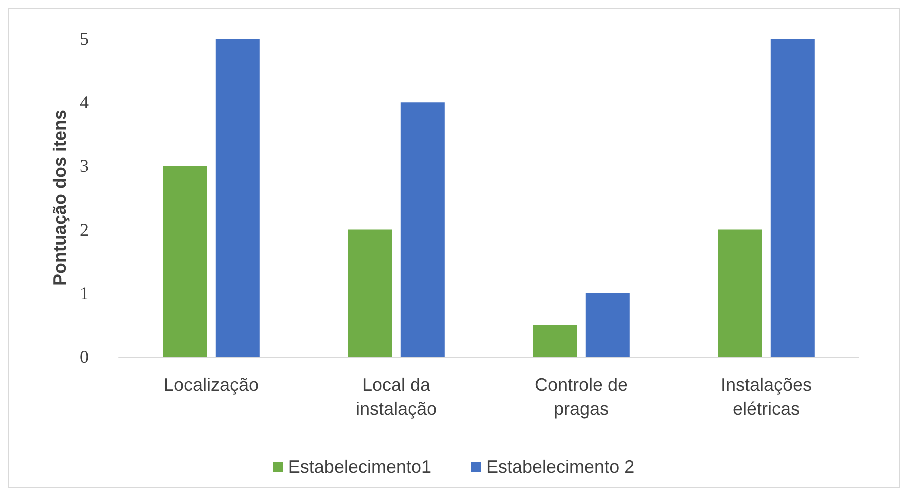 Image resolution: width=908 pixels, height=497 pixels. I want to click on y-tick-label: 1, so click(84, 293).